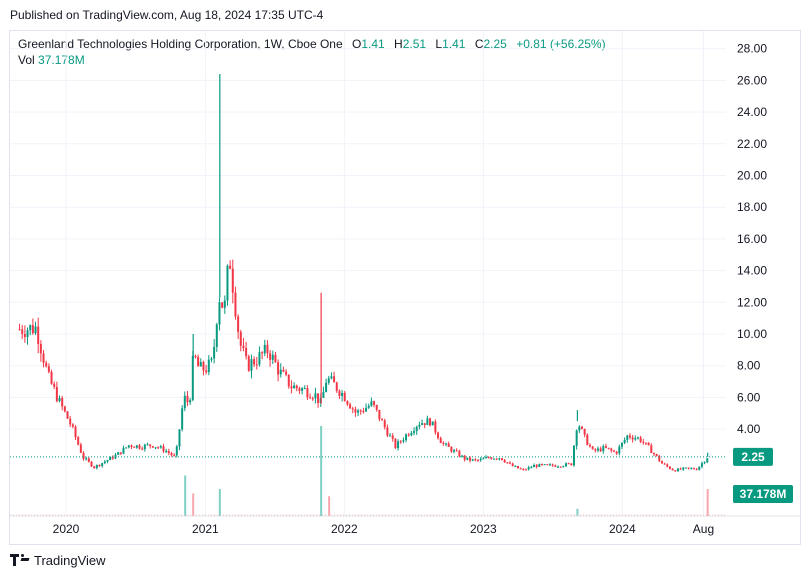 The width and height of the screenshot is (808, 579). Describe the element at coordinates (454, 44) in the screenshot. I see `legend-low: 1.41` at that location.